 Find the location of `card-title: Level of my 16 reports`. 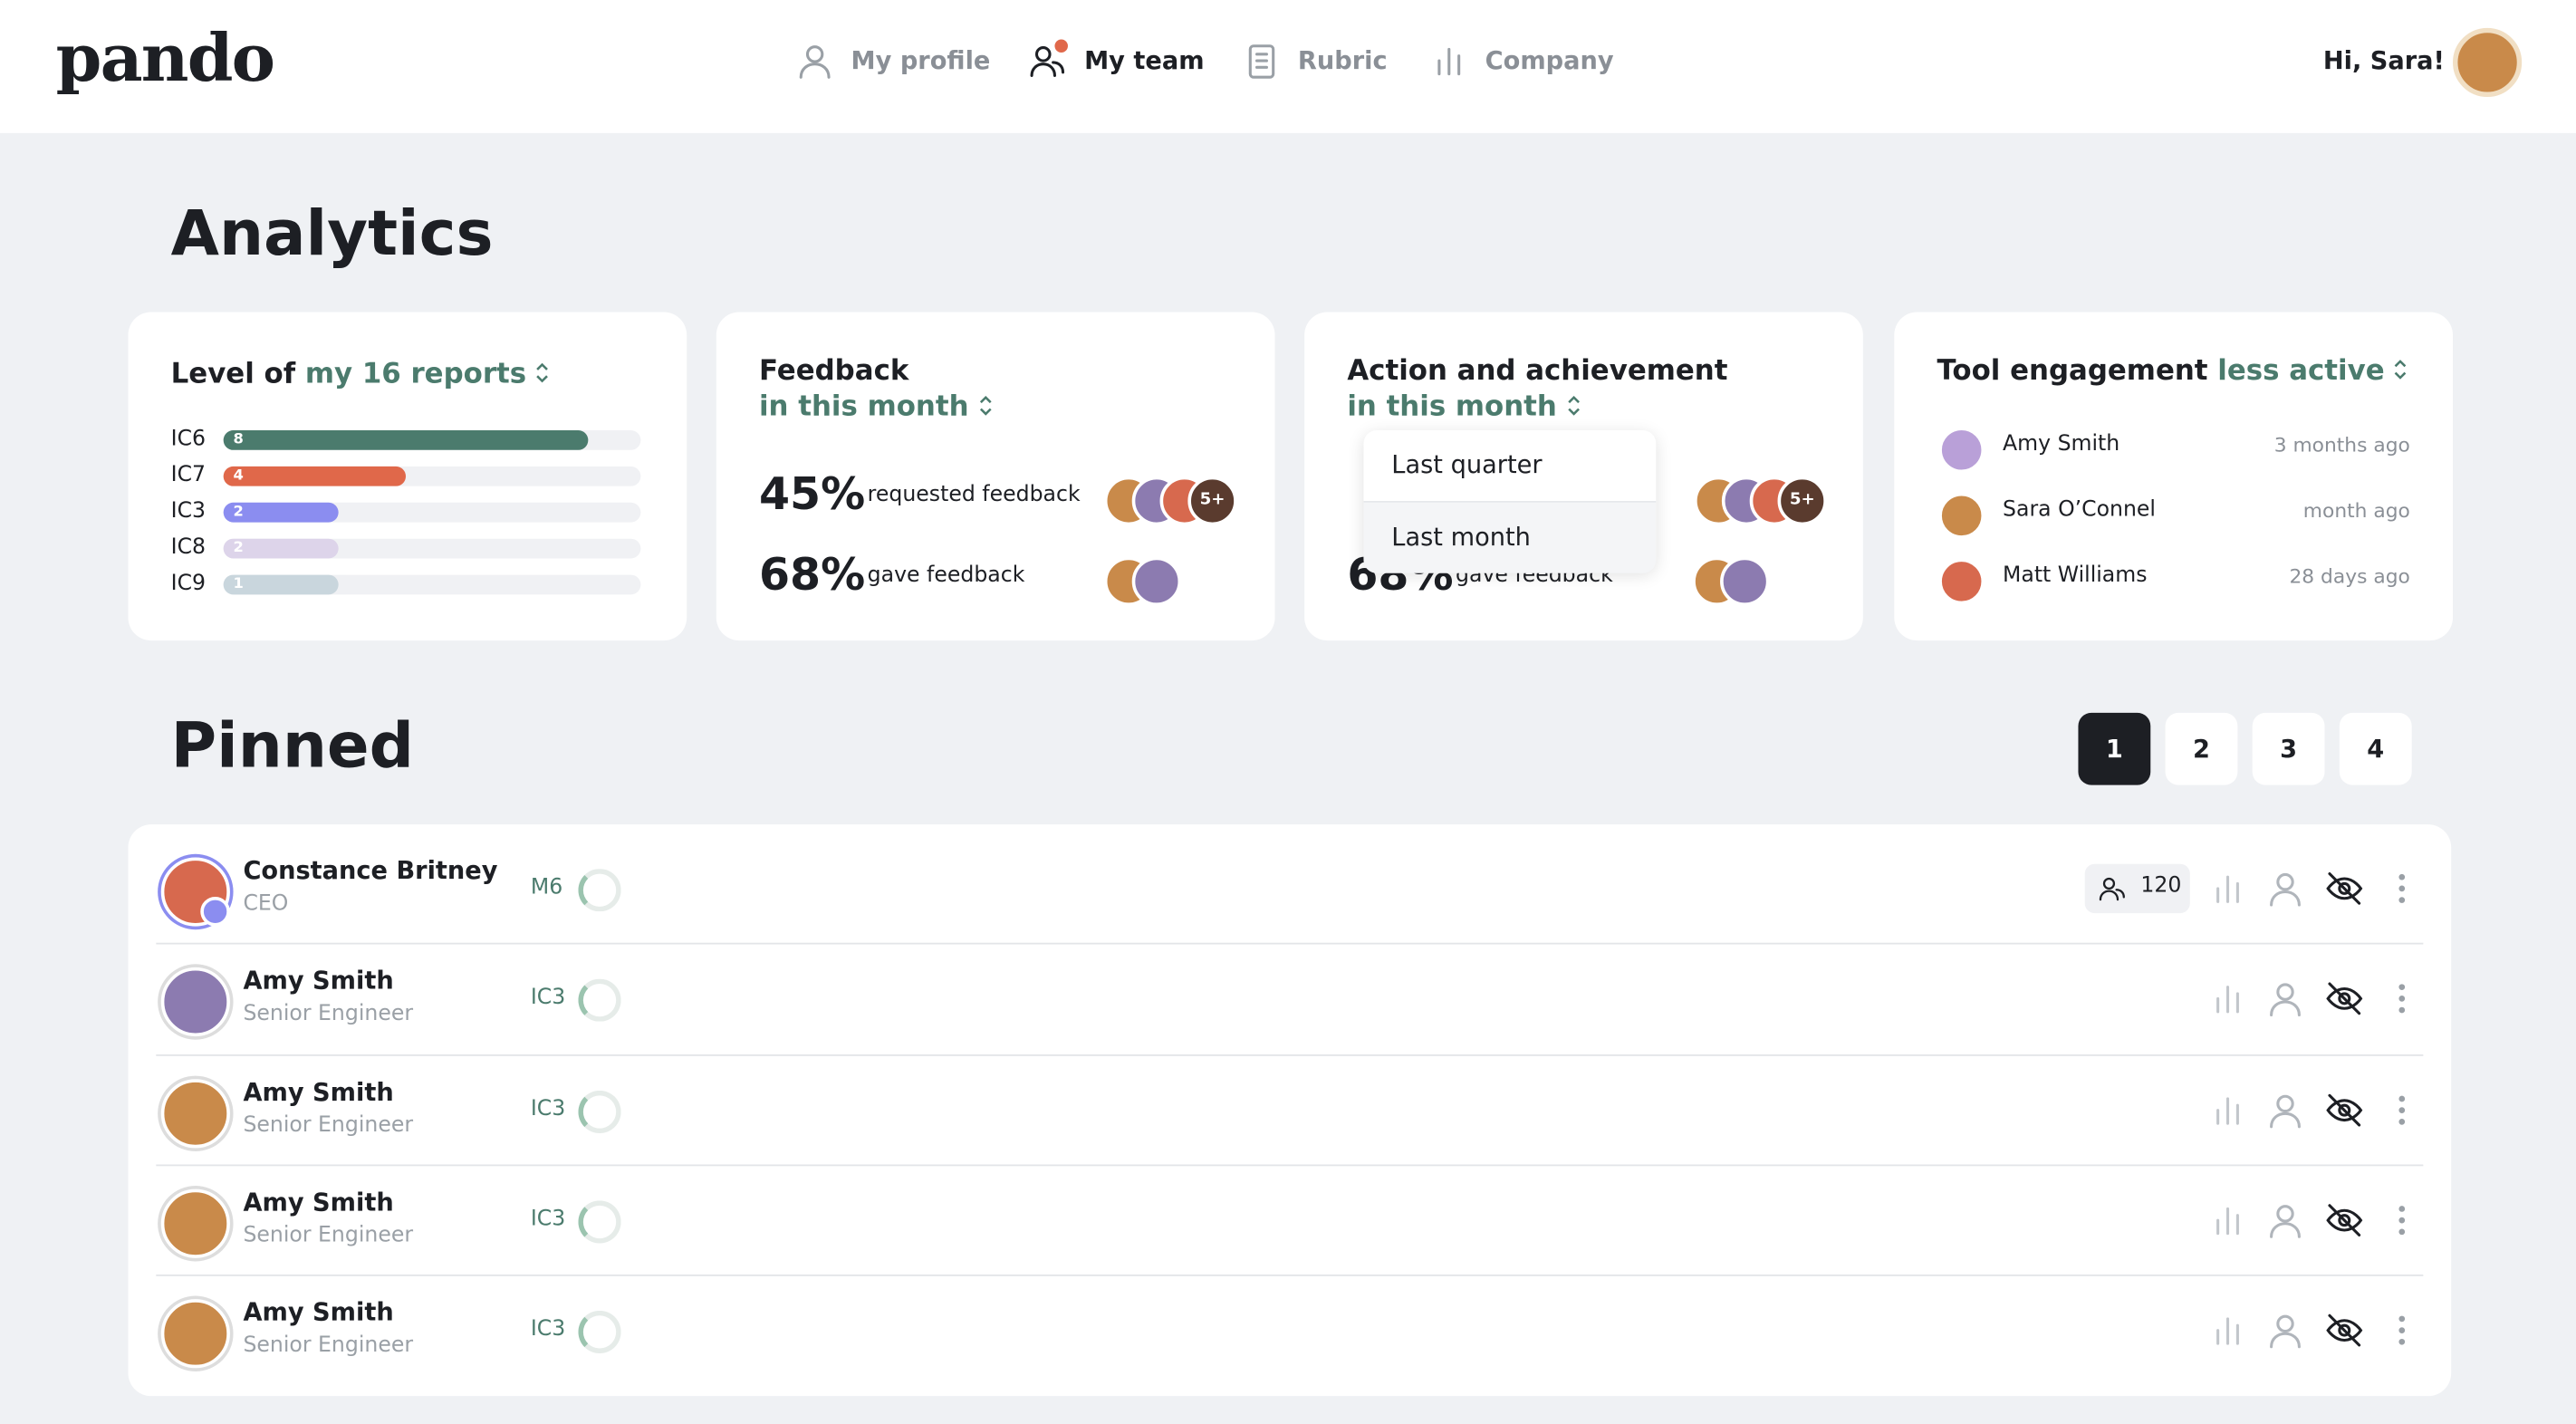

card-title: Level of my 16 reports is located at coordinates (361, 374).